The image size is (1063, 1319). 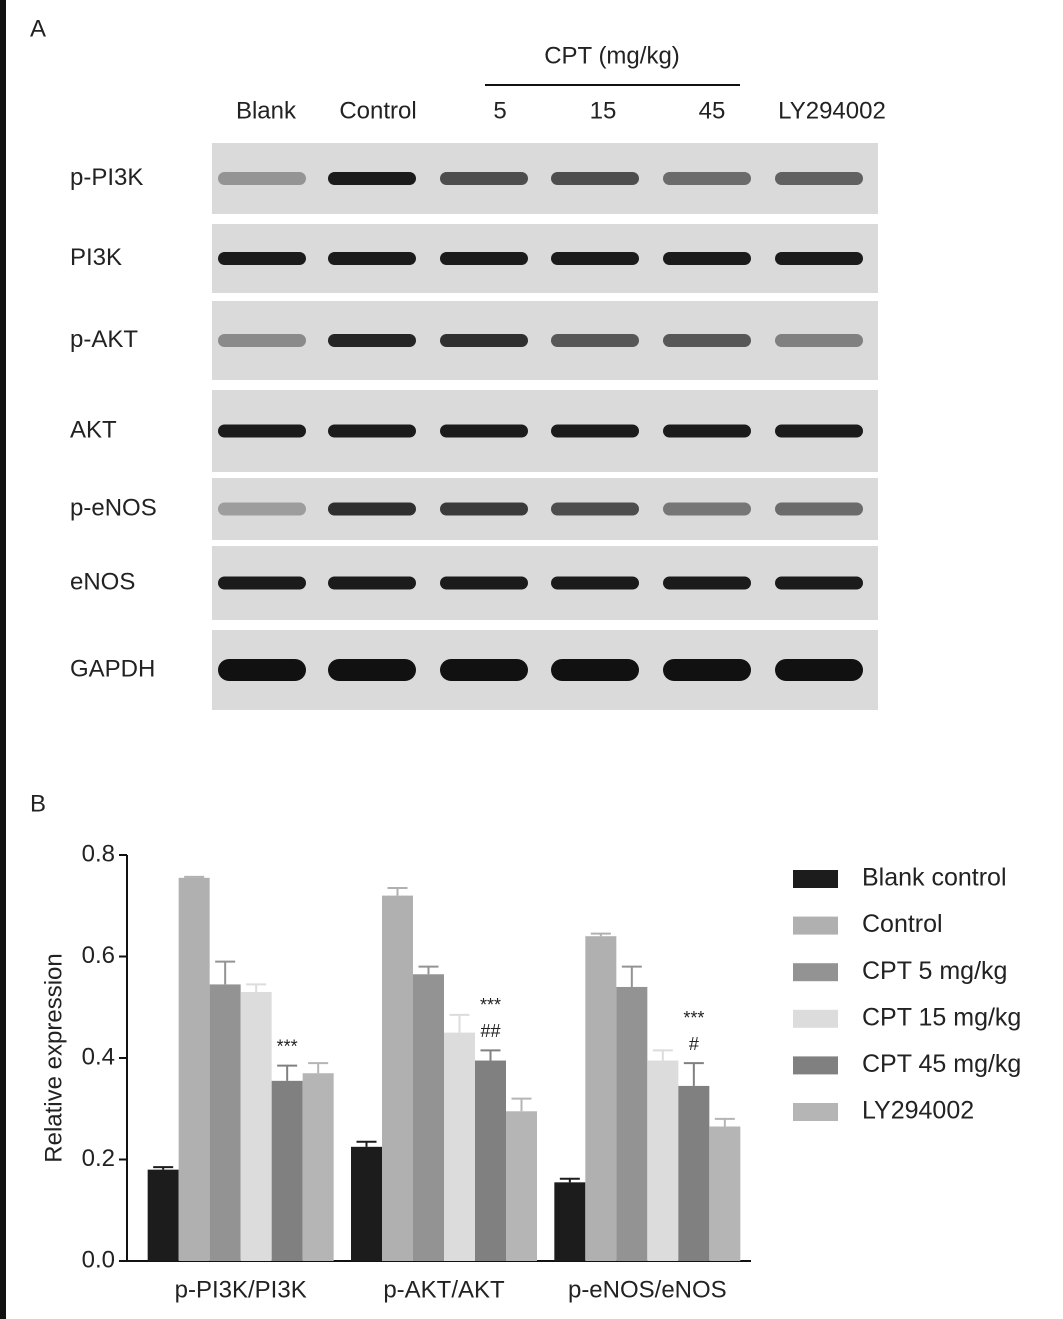 What do you see at coordinates (444, 1289) in the screenshot?
I see `x-tick-label: p-AKT/AKT` at bounding box center [444, 1289].